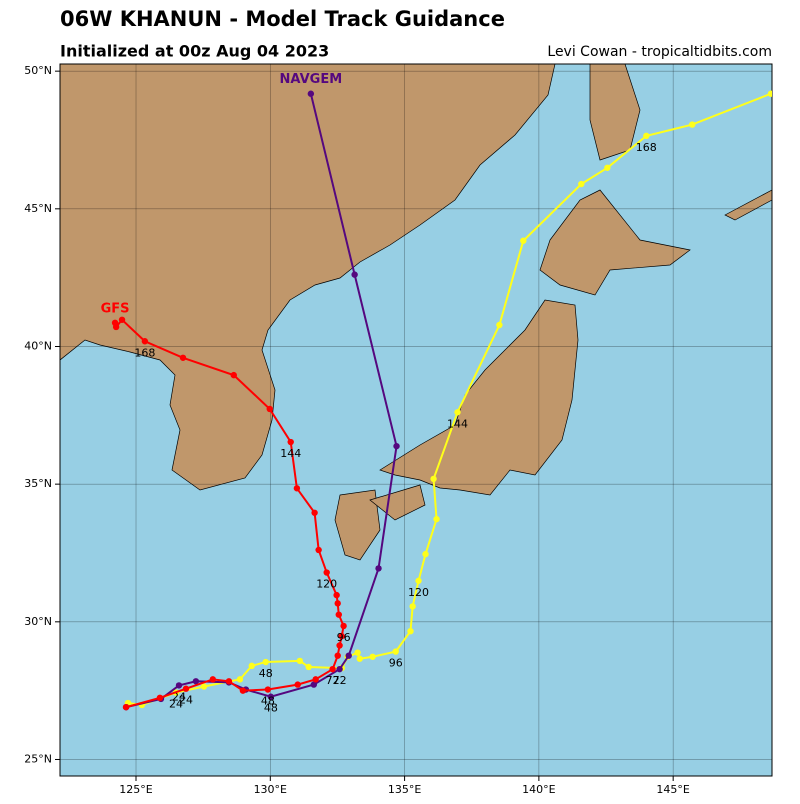 The height and width of the screenshot is (804, 800). Describe the element at coordinates (270, 789) in the screenshot. I see `x-tick-label: 130°E` at that location.